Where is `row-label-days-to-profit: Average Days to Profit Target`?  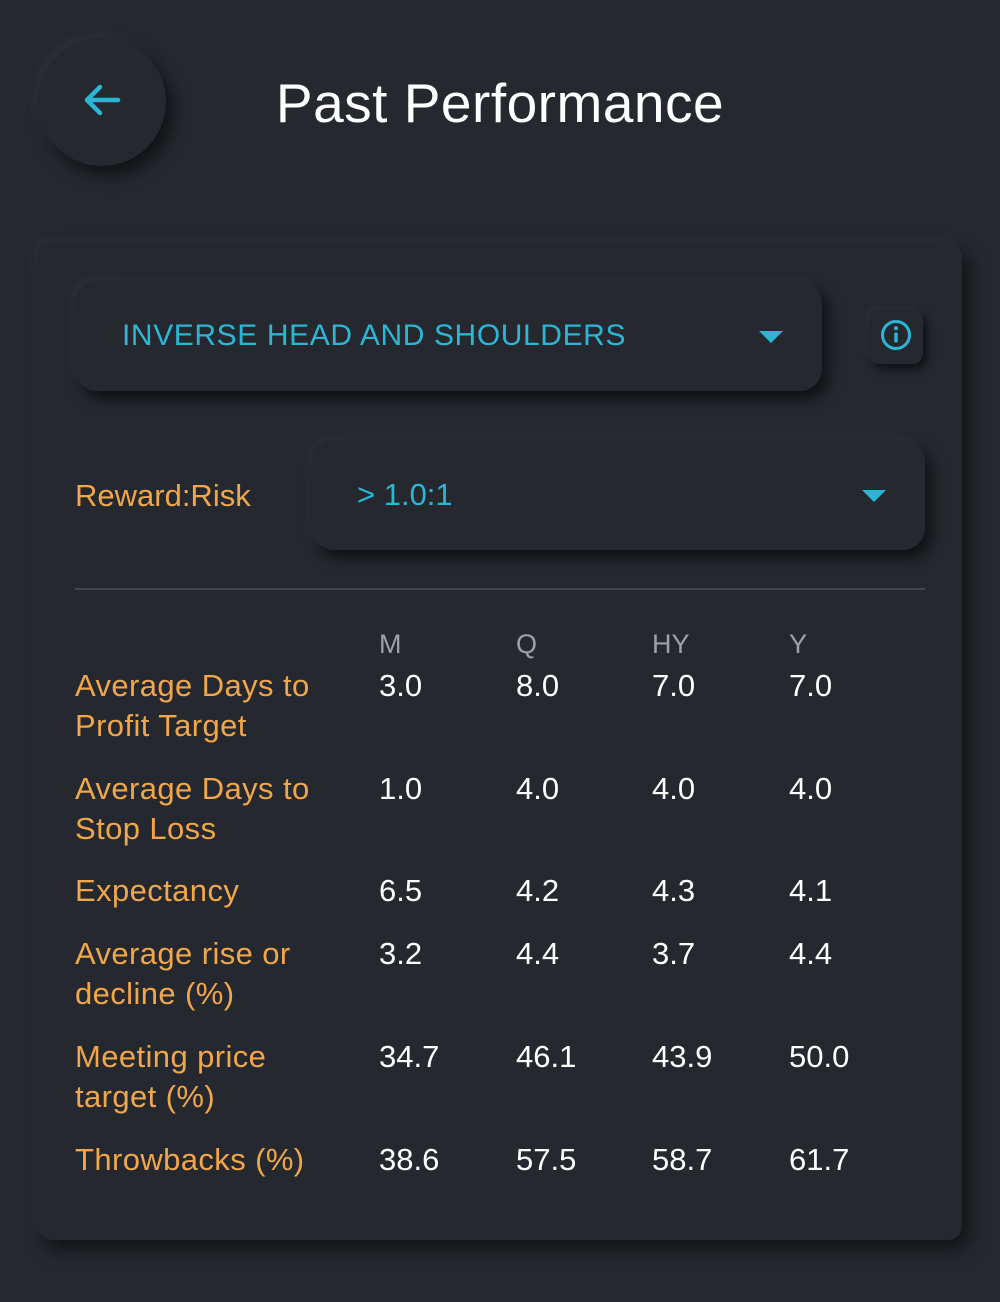
row-label-days-to-profit: Average Days to Profit Target is located at coordinates (192, 705).